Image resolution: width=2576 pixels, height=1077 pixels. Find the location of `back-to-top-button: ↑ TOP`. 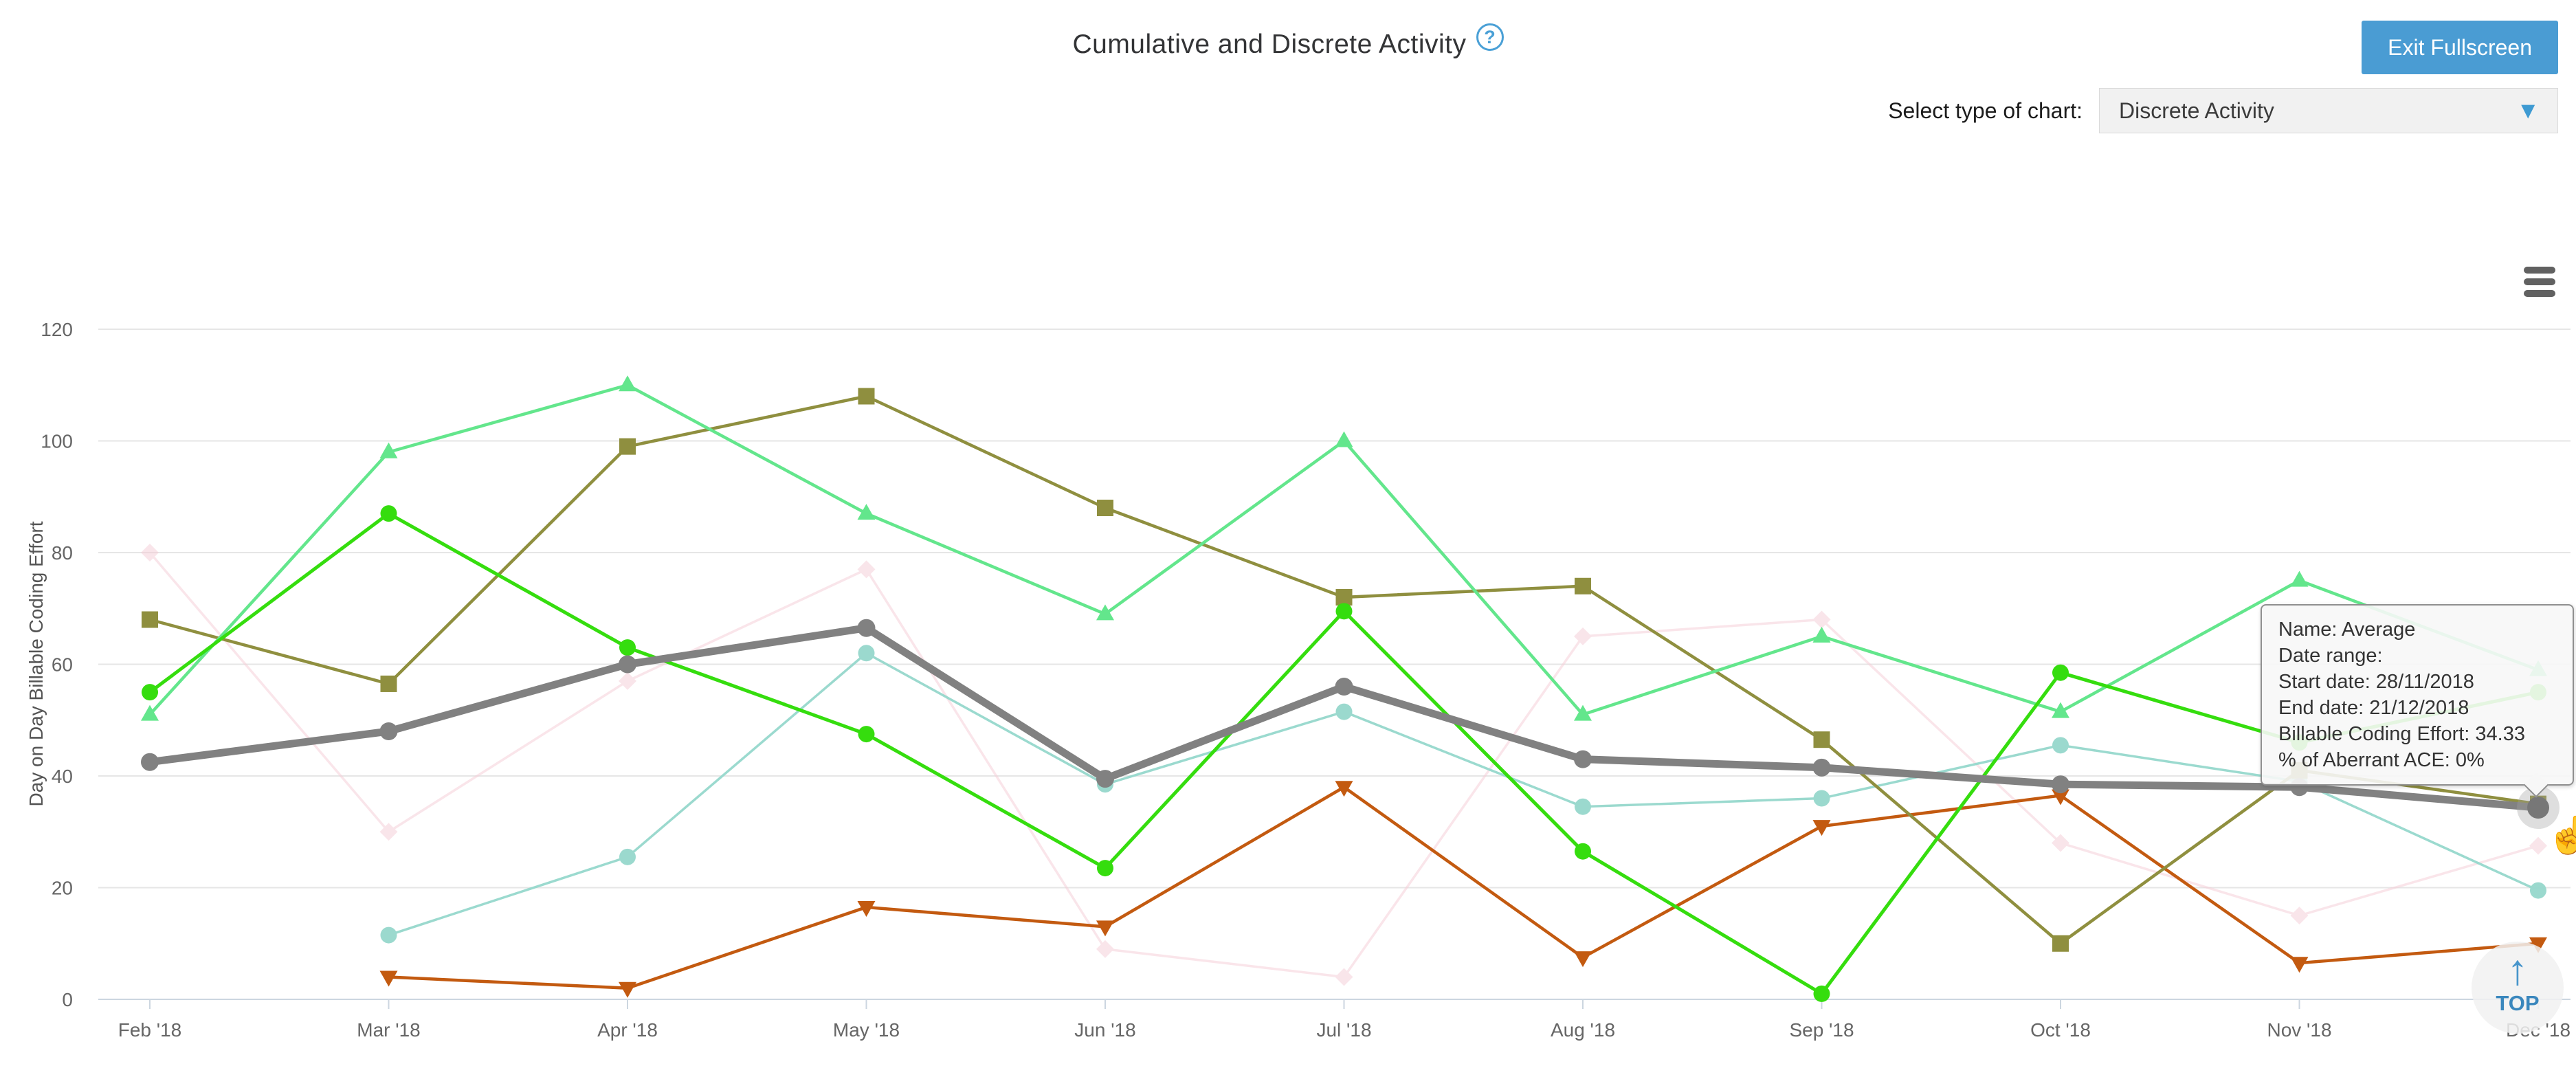

back-to-top-button: ↑ TOP is located at coordinates (2518, 988).